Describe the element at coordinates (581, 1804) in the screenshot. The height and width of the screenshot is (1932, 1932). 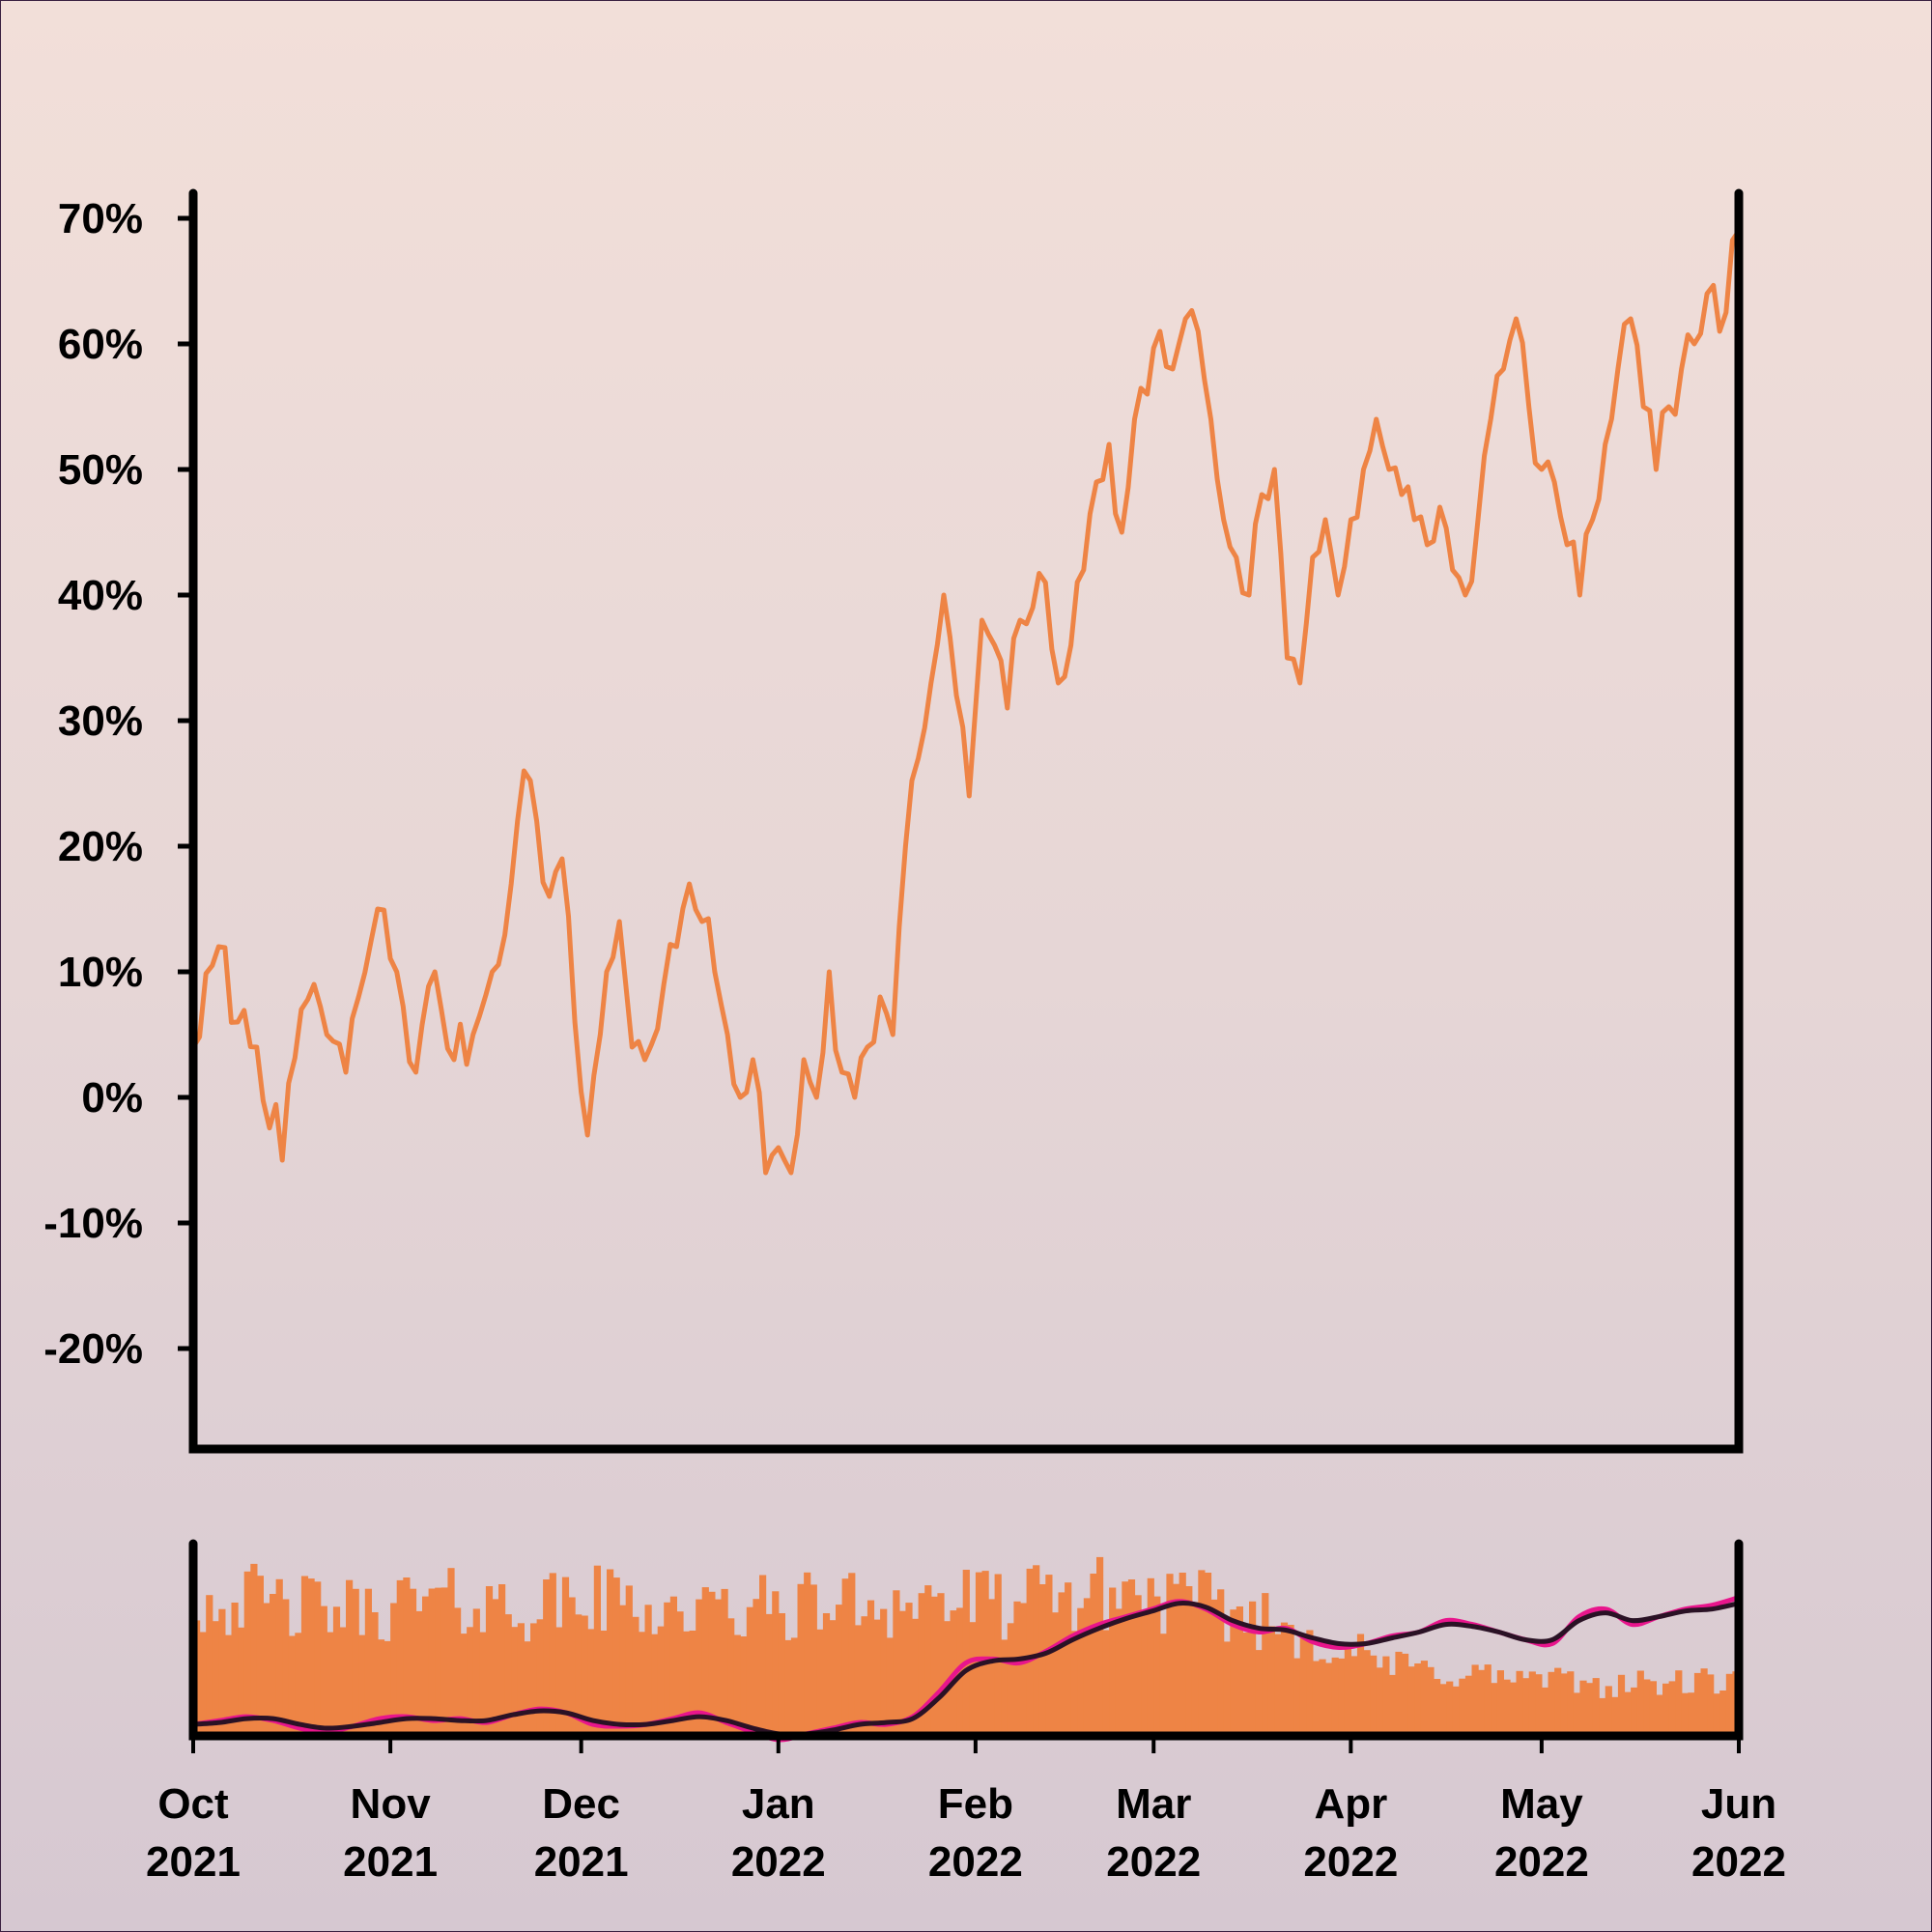
I see `x-tick-label-month: Dec` at that location.